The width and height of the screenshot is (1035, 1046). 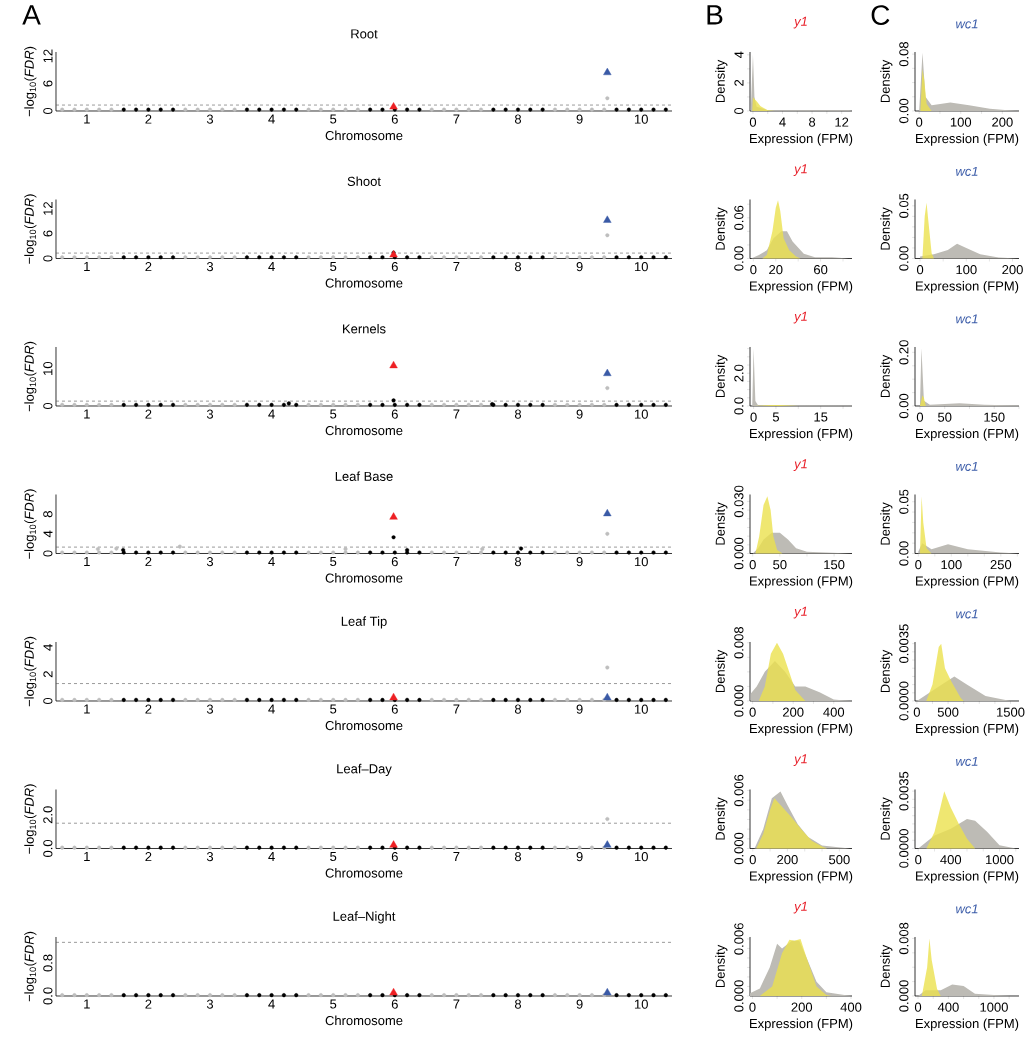 What do you see at coordinates (1011, 712) in the screenshot?
I see `x-tick-label: 1500` at bounding box center [1011, 712].